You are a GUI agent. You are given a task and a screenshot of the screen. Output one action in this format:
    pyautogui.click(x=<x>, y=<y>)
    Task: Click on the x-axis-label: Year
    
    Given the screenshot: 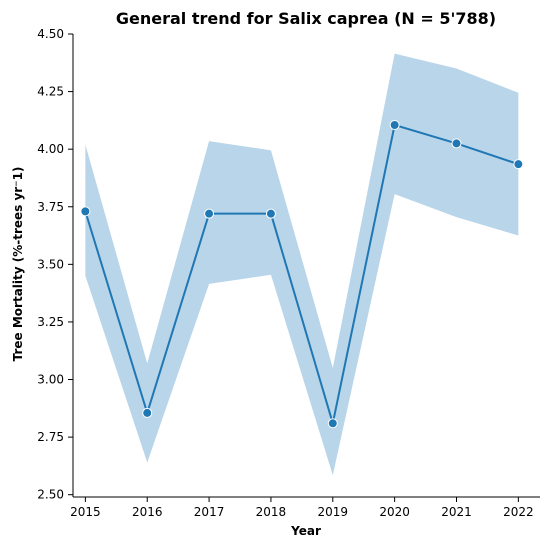 What is the action you would take?
    pyautogui.click(x=305, y=531)
    